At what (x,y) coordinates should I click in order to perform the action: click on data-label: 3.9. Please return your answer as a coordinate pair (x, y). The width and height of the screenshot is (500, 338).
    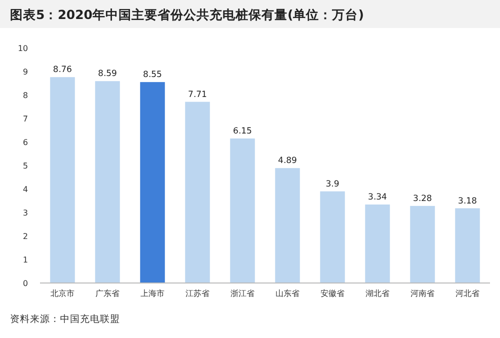
    Looking at the image, I should click on (333, 184).